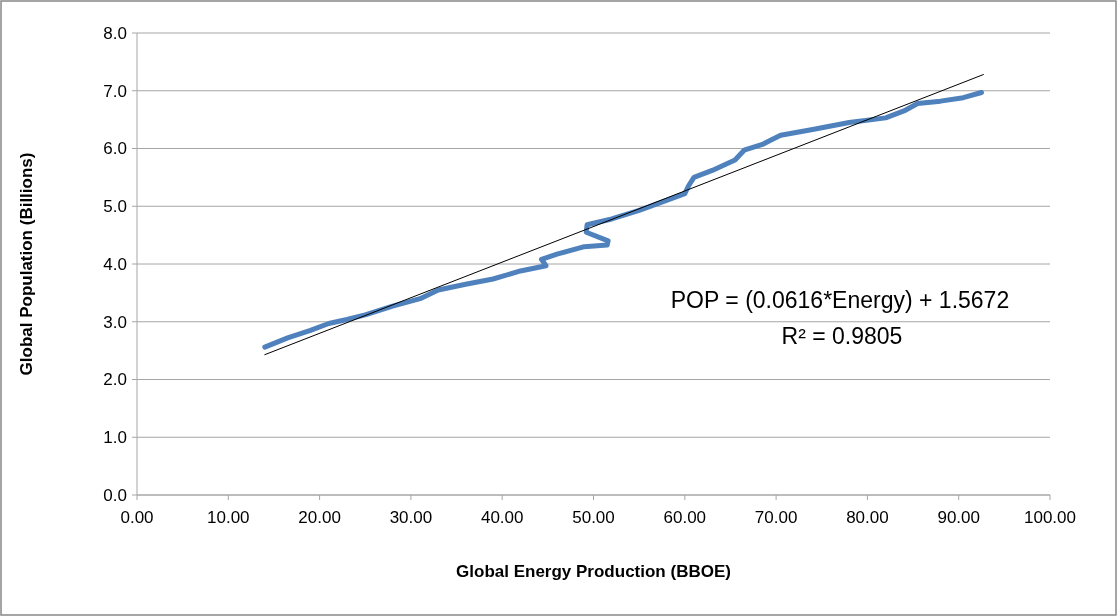 The height and width of the screenshot is (616, 1117). I want to click on y-tick-label: 3.0, so click(115, 322).